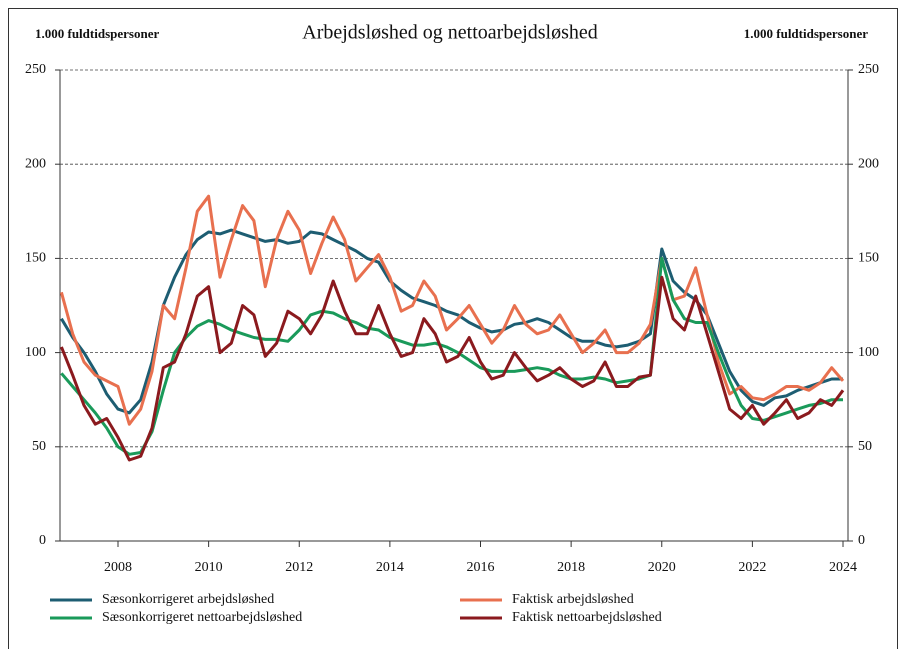  What do you see at coordinates (42, 540) in the screenshot?
I see `y-tick-label: 0` at bounding box center [42, 540].